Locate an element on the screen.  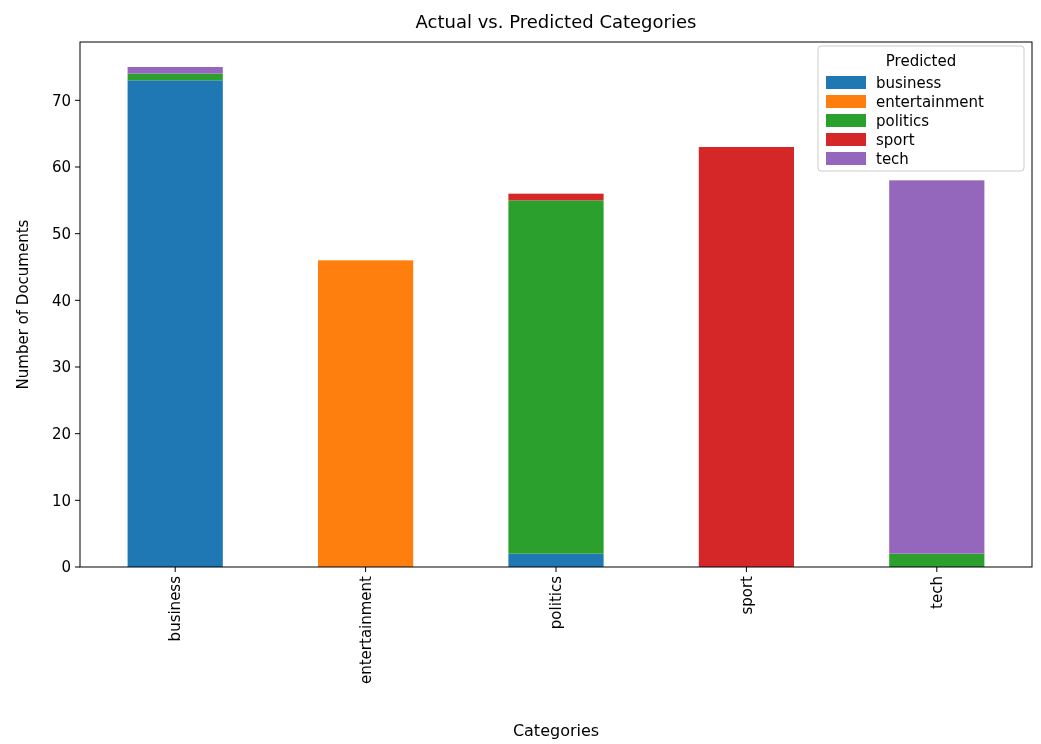
y-axis-title: Number of Documents is located at coordinates (23, 304).